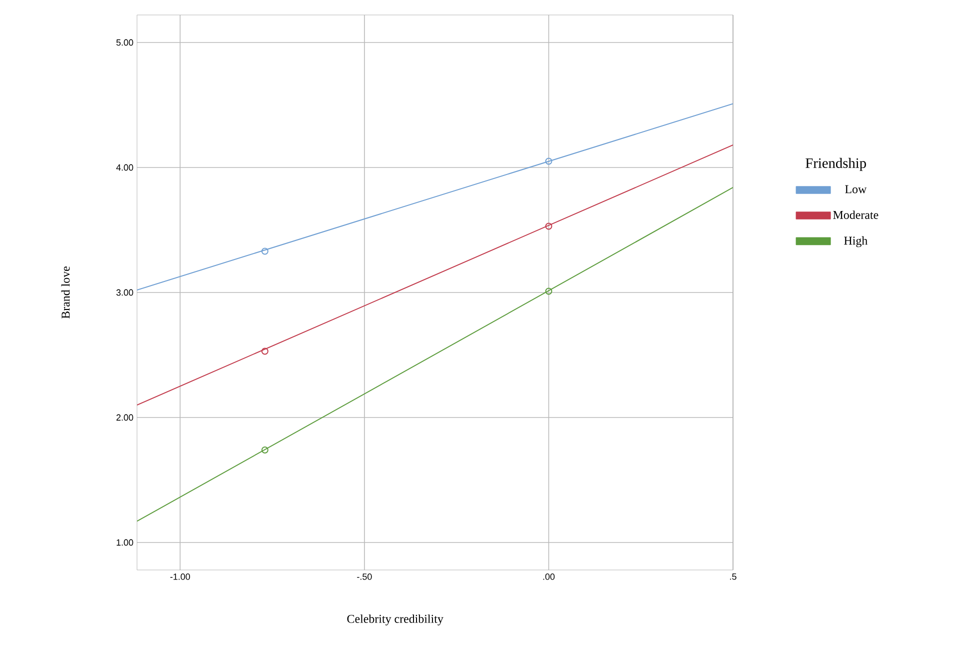  I want to click on y-tick-label: 3.00, so click(125, 292).